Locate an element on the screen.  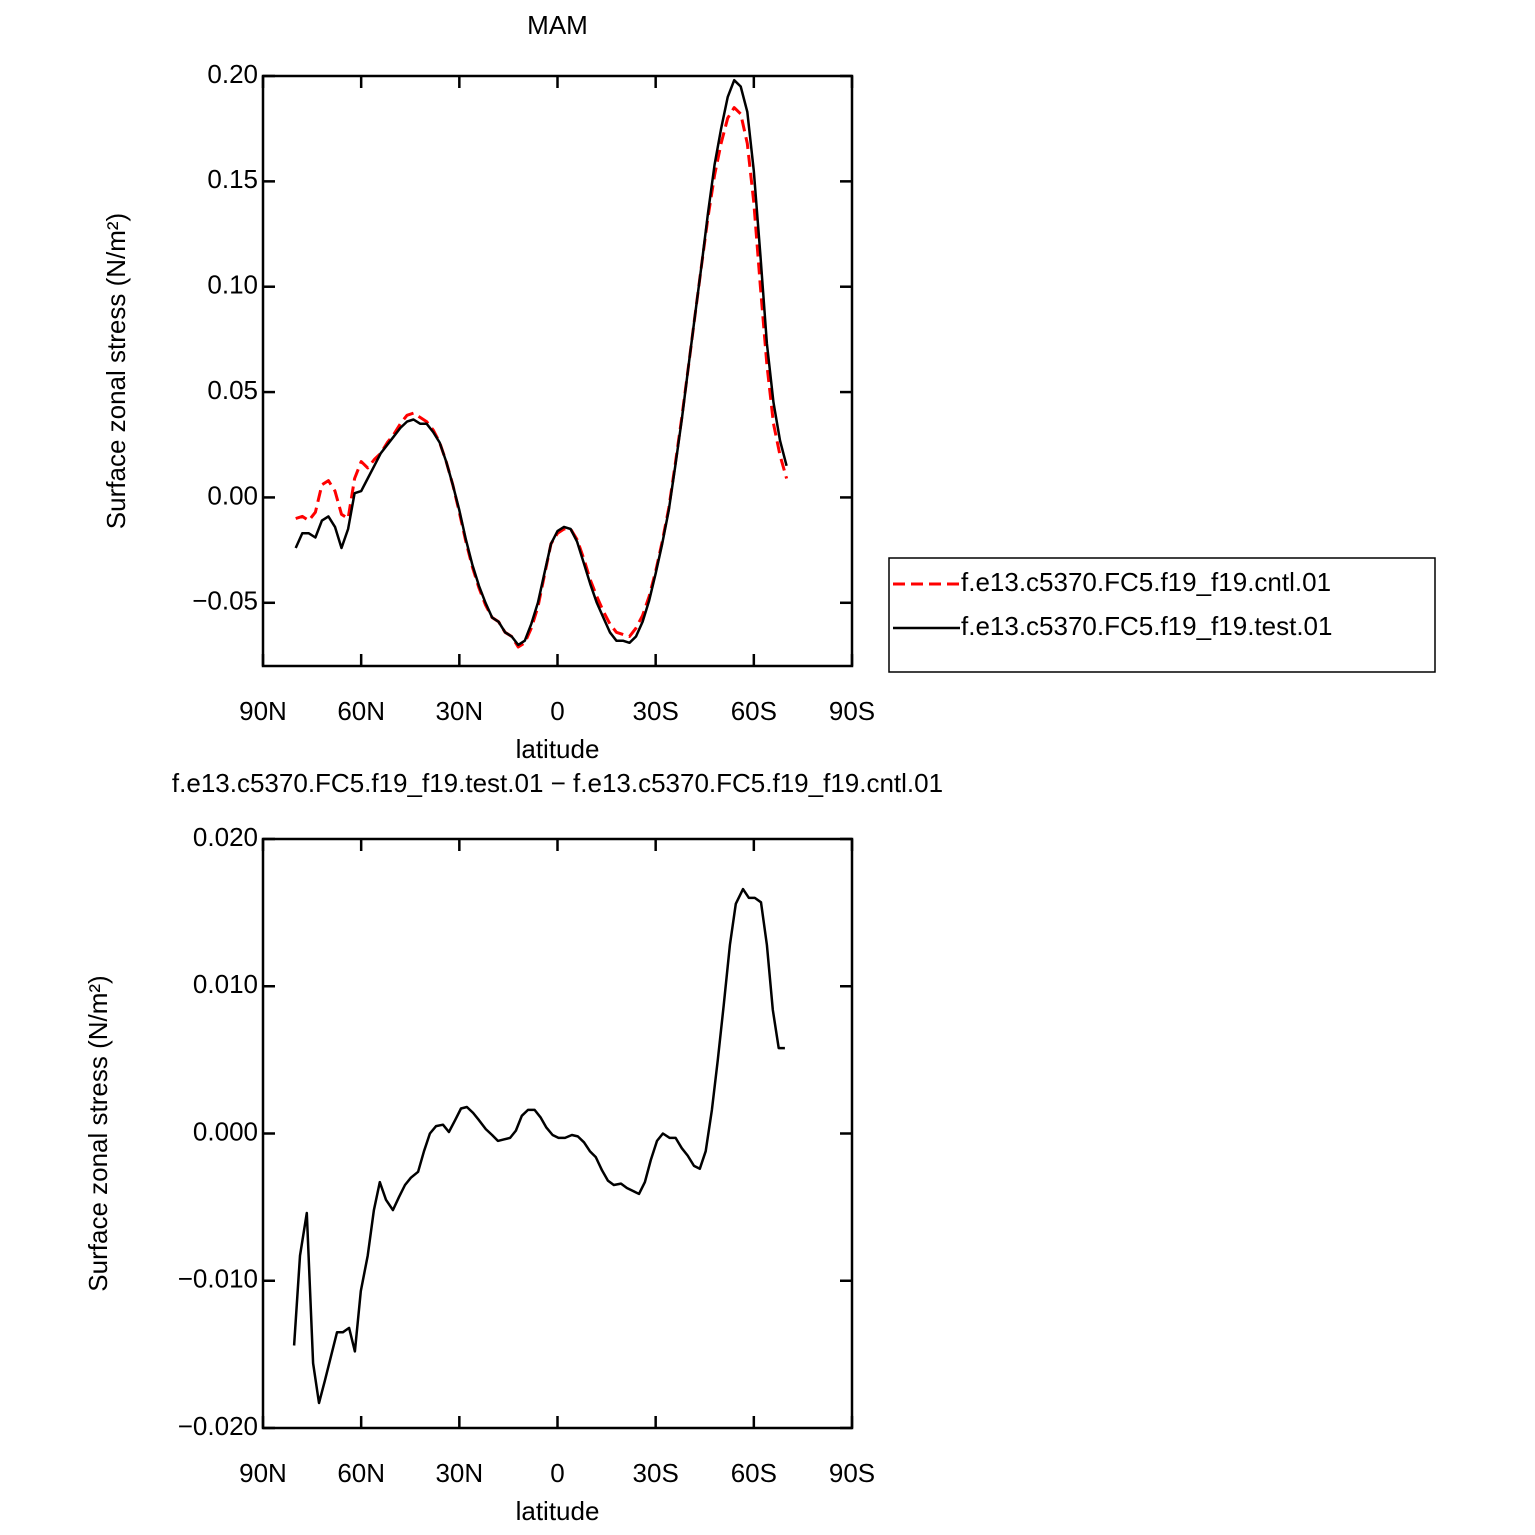
chart-title: MAM is located at coordinates (557, 25).